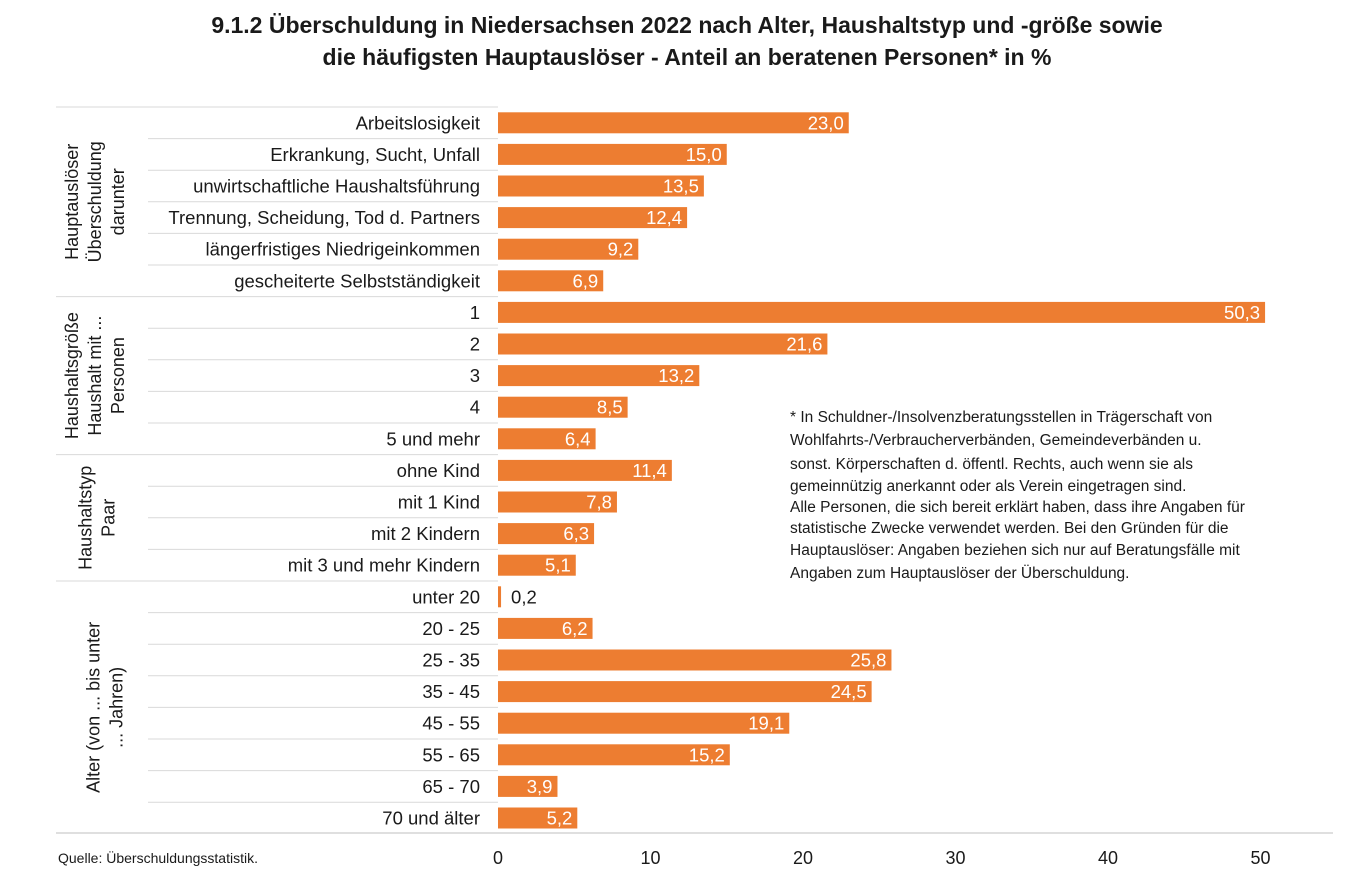 The width and height of the screenshot is (1356, 872). I want to click on category-label: 45 - 55, so click(451, 723).